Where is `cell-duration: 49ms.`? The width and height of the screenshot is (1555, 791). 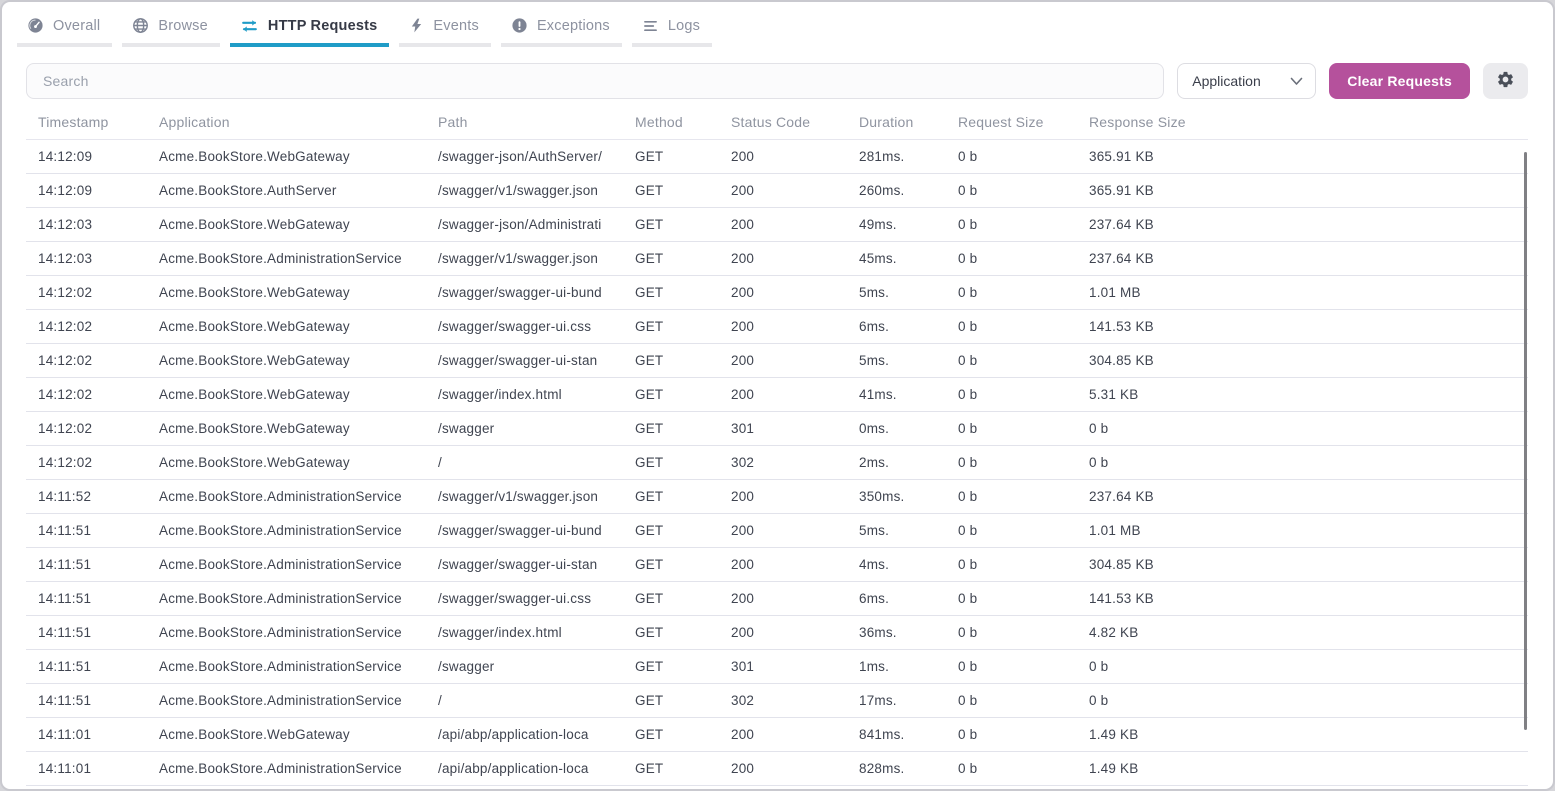
cell-duration: 49ms. is located at coordinates (878, 224).